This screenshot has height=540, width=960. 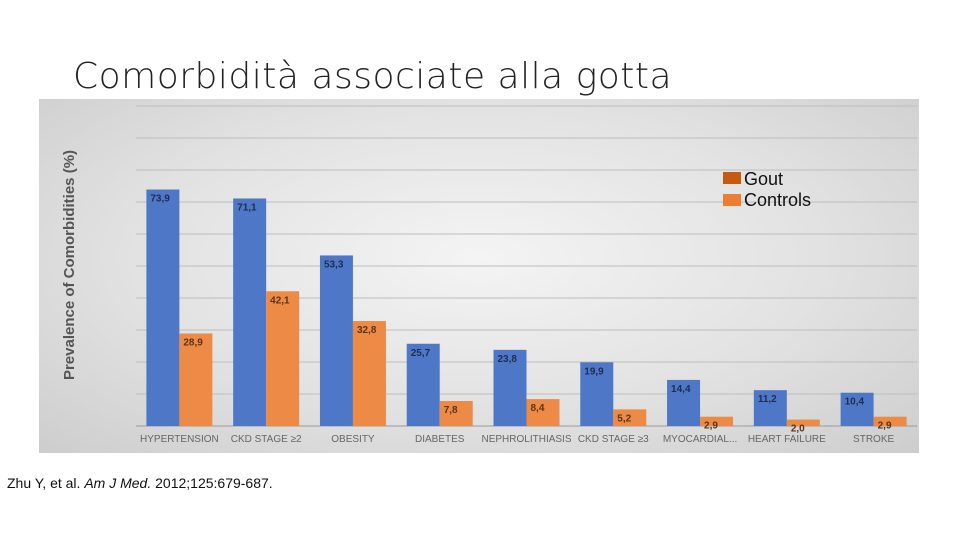 I want to click on data-label: 53,3, so click(x=334, y=264).